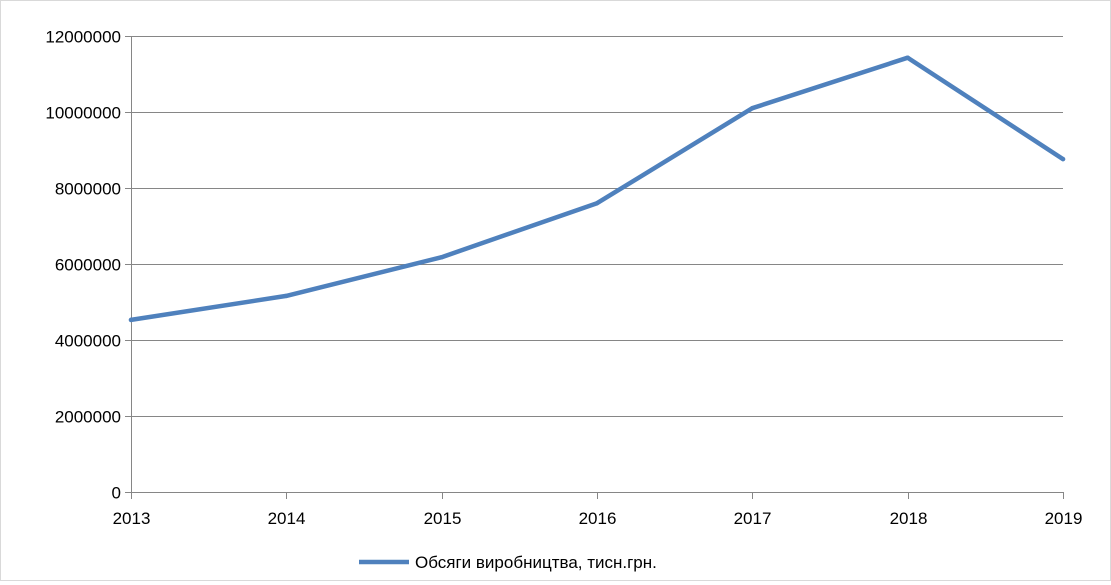 This screenshot has width=1111, height=585. I want to click on y-tick-label: 8000000, so click(88, 189).